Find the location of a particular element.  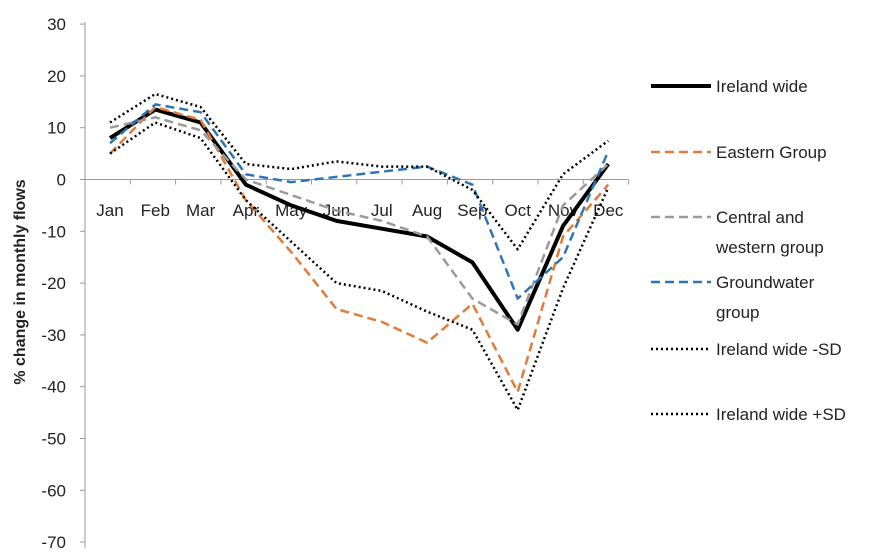

y-tick-label: 0 is located at coordinates (61, 180).